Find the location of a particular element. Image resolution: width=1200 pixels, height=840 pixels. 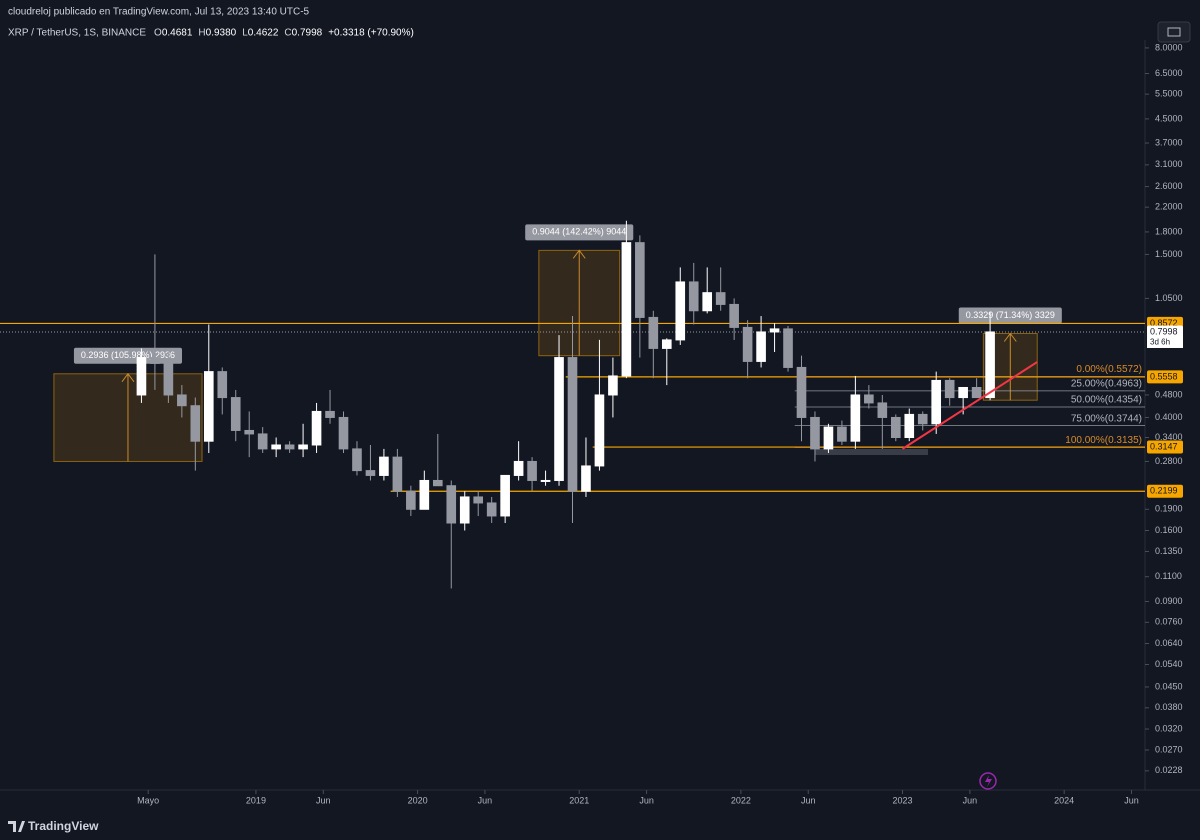

range-marker is located at coordinates (871, 452).